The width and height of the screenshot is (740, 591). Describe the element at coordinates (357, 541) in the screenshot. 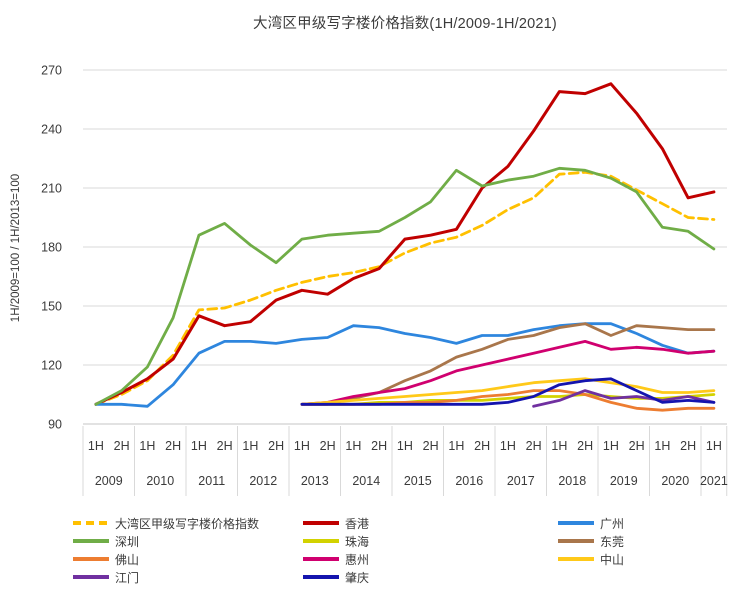

I see `legend-label-zhuhai: 珠海` at that location.